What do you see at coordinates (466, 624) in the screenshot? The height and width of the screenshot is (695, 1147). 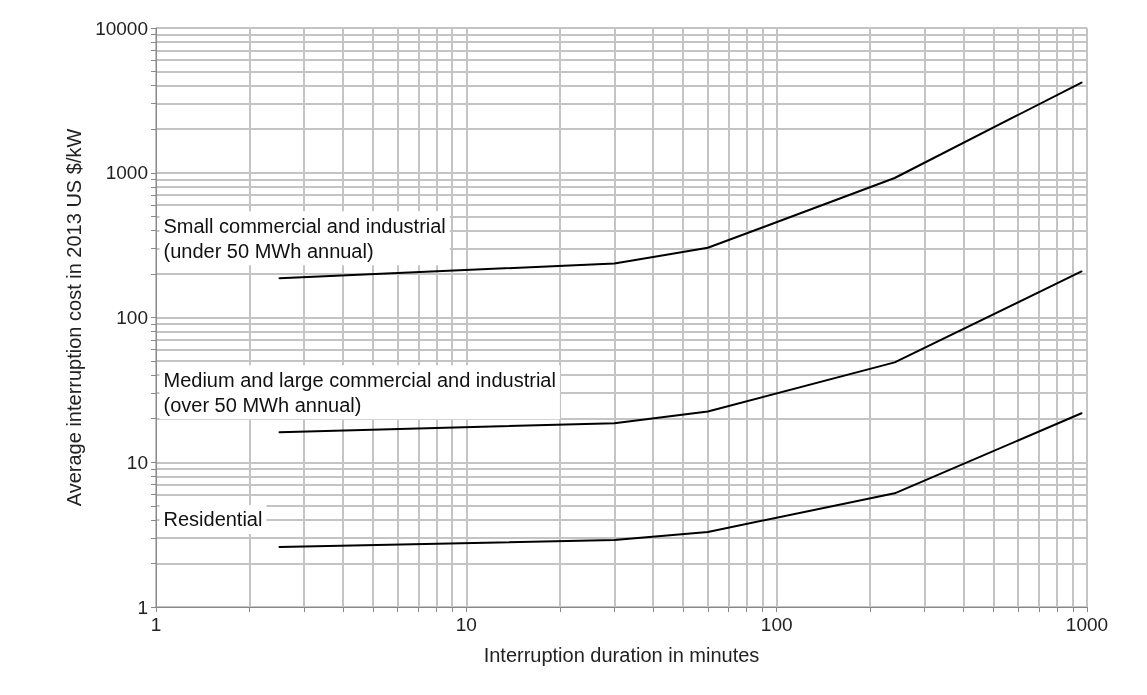 I see `x-tick-label: 10` at bounding box center [466, 624].